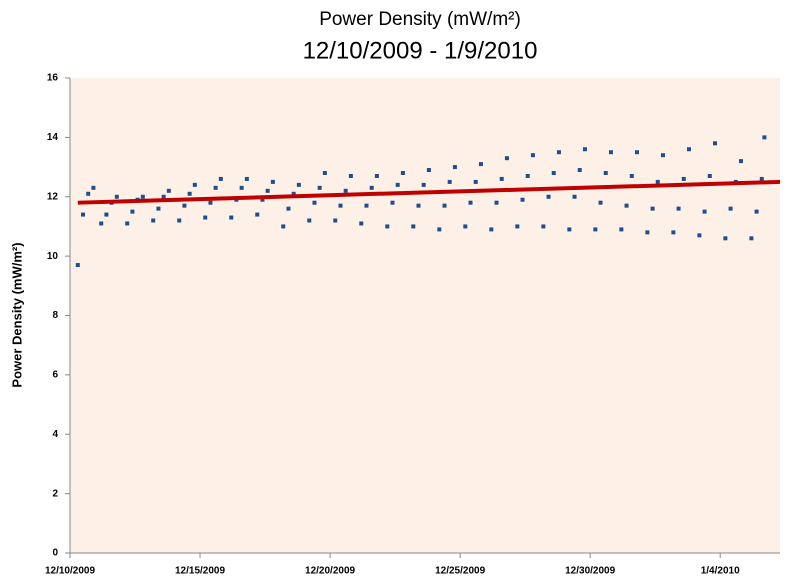 This screenshot has height=579, width=787. I want to click on x-tick-label: 12/15/2009, so click(200, 571).